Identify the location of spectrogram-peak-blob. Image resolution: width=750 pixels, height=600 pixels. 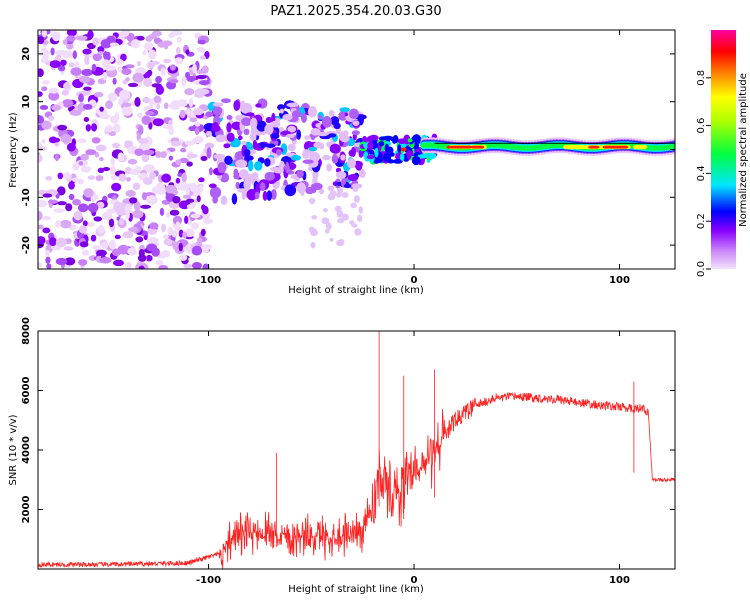
(626, 147).